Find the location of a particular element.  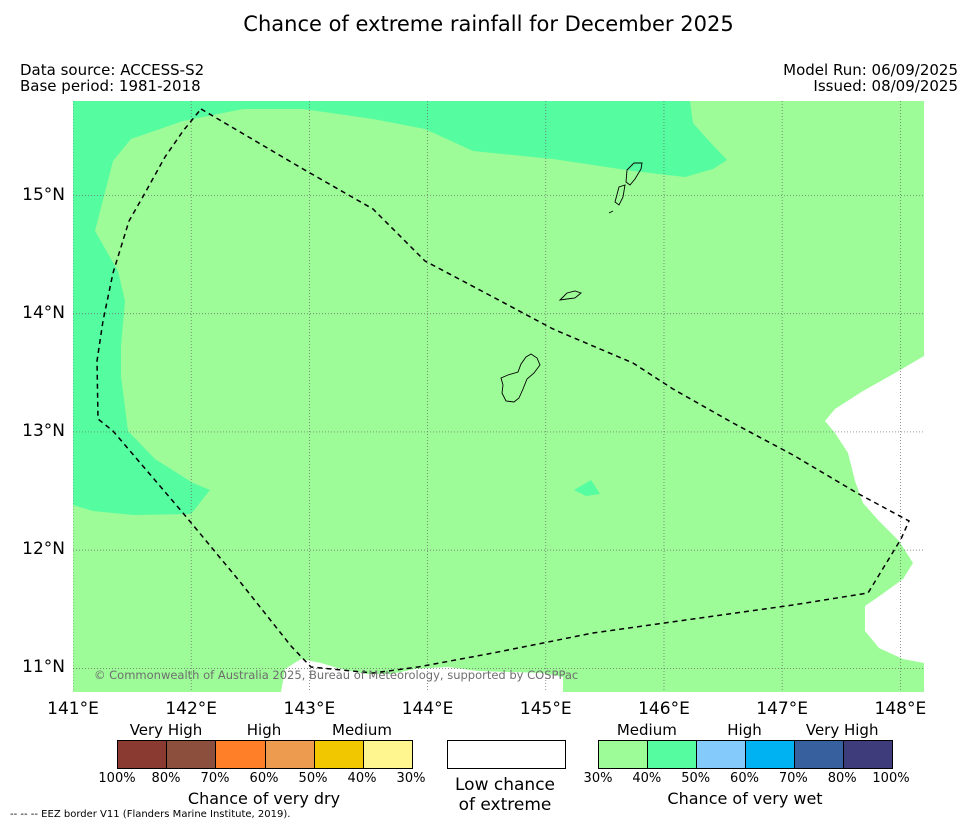

latitude-label: 12°N is located at coordinates (43, 549).